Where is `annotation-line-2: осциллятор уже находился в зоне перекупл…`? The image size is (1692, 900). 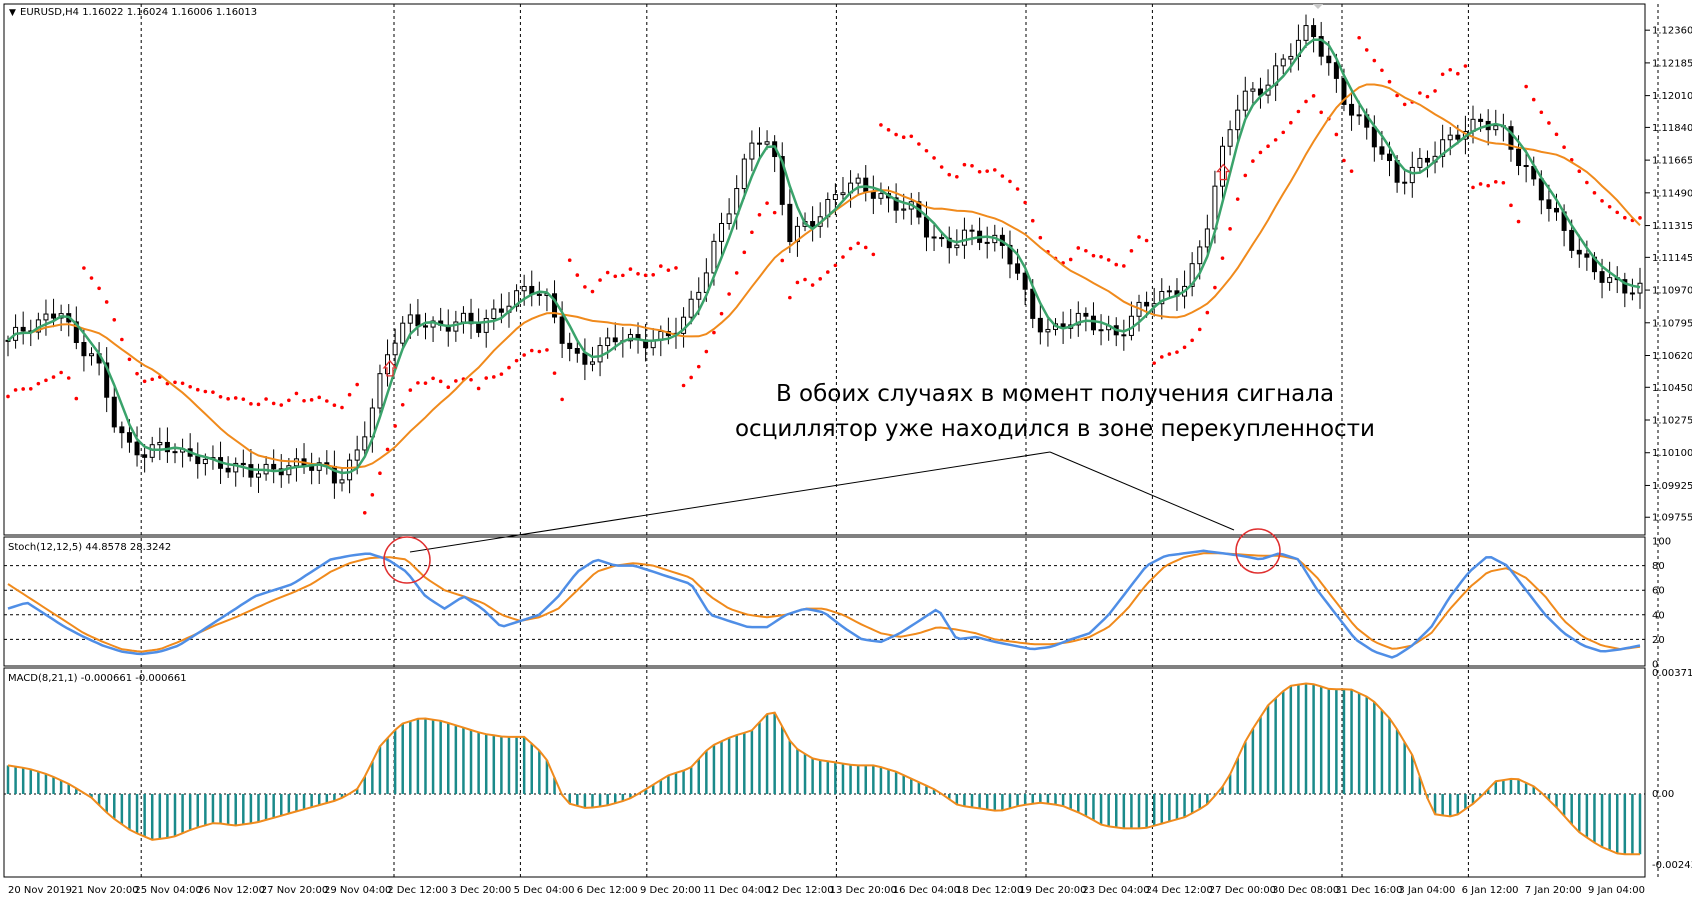 annotation-line-2: осциллятор уже находился в зоне перекупл… is located at coordinates (1055, 429).